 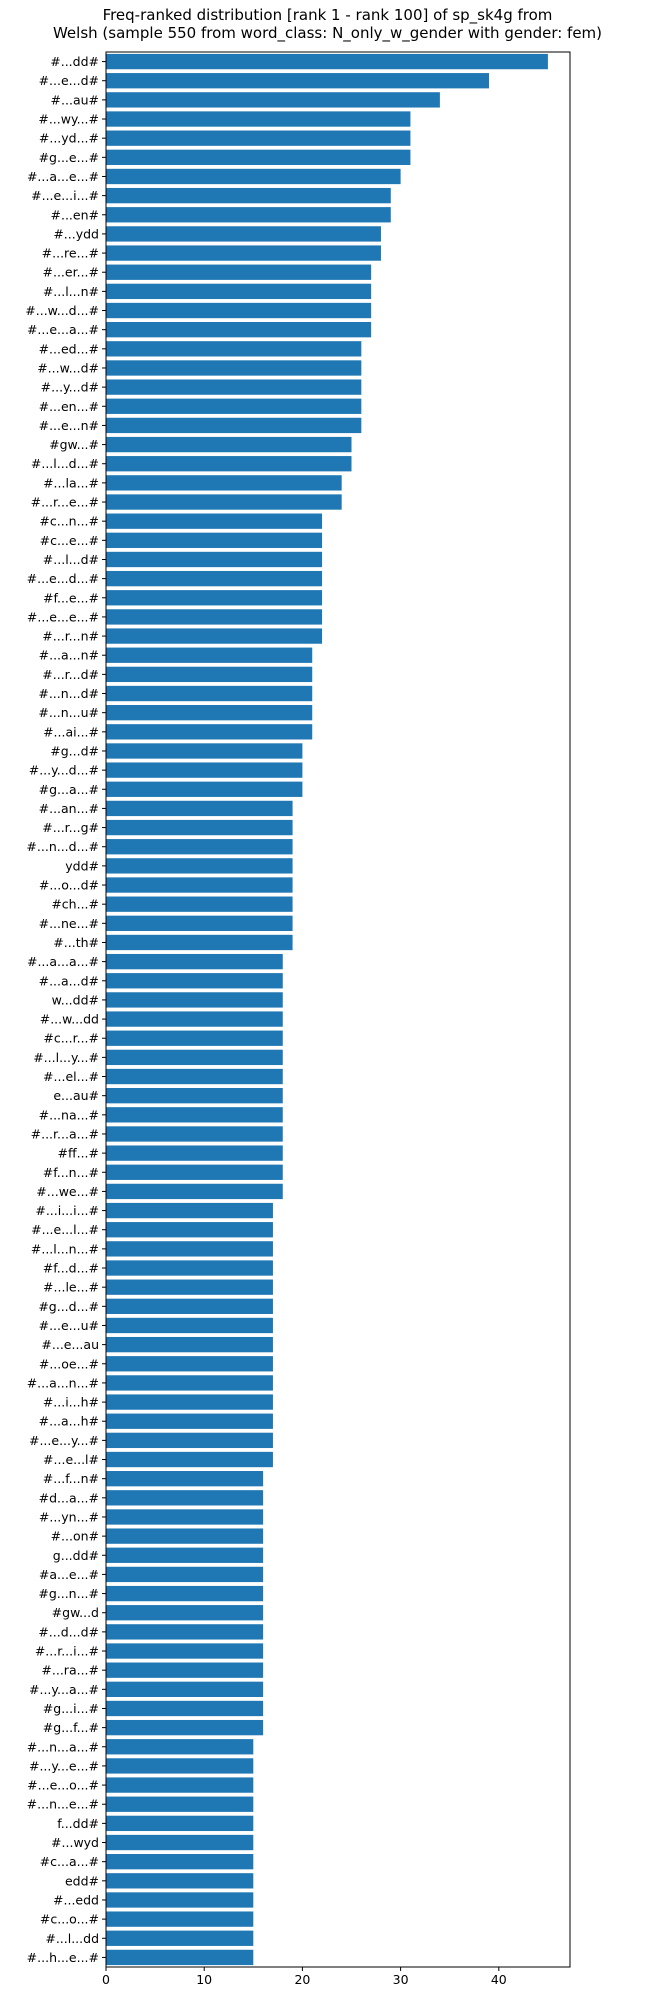 What do you see at coordinates (75, 1536) in the screenshot?
I see `y-tick-label: #...on#` at bounding box center [75, 1536].